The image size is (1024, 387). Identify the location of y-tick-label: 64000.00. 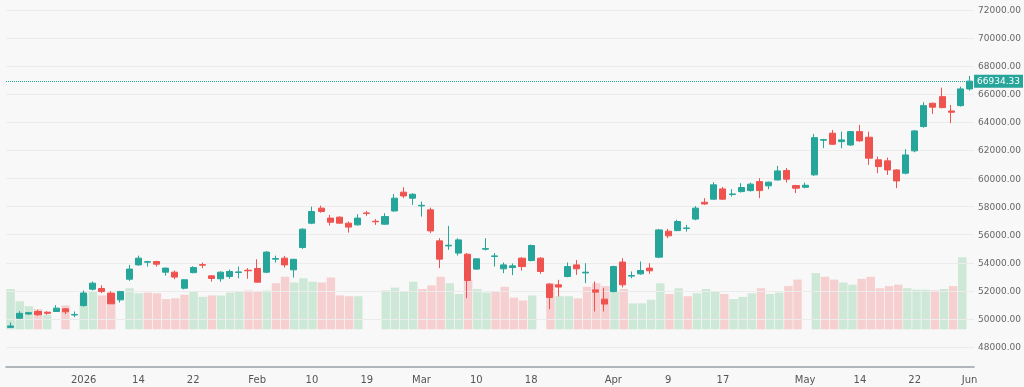
(1000, 122).